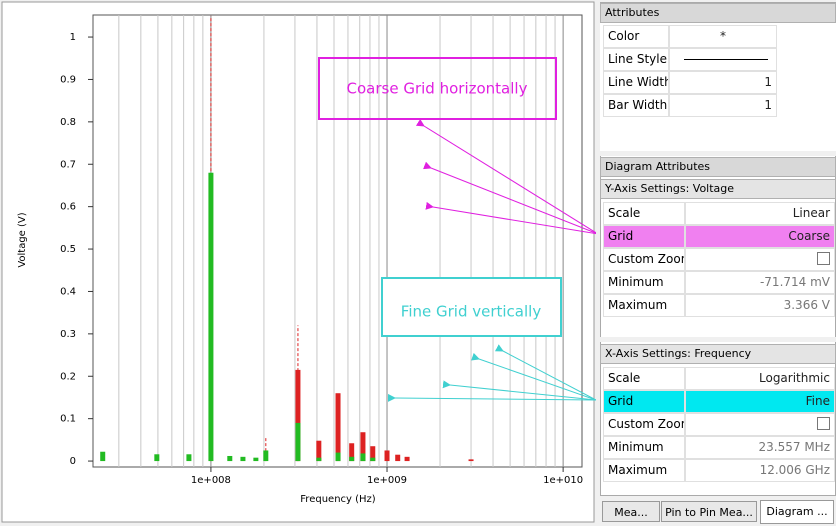 This screenshot has height=526, width=836. Describe the element at coordinates (760, 378) in the screenshot. I see `row-value: Logarithmic` at that location.